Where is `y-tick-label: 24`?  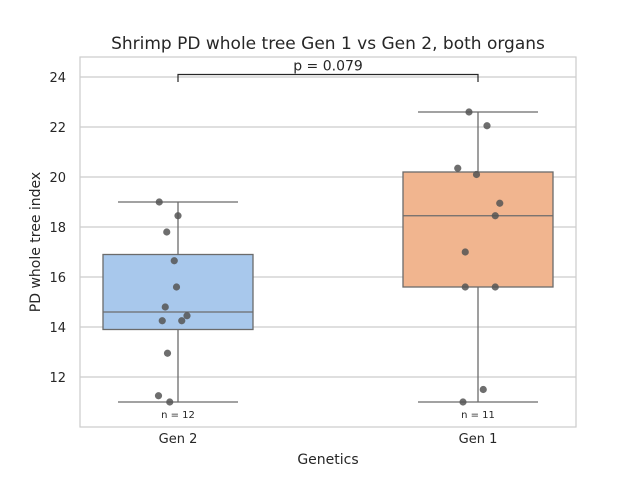 y-tick-label: 24 is located at coordinates (57, 78).